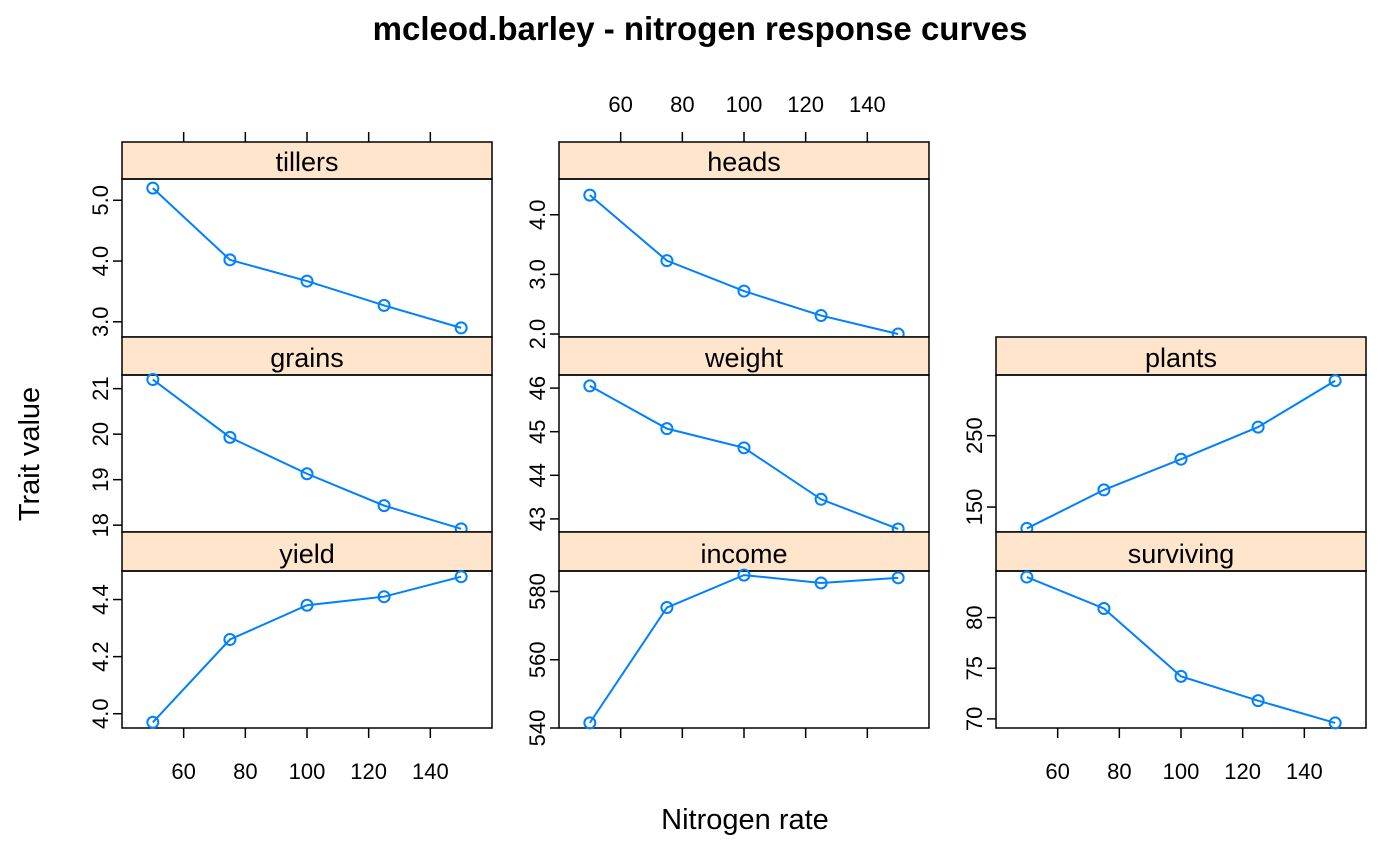  What do you see at coordinates (700, 28) in the screenshot?
I see `chart-title: mcleod.barley - nitrogen response curves` at bounding box center [700, 28].